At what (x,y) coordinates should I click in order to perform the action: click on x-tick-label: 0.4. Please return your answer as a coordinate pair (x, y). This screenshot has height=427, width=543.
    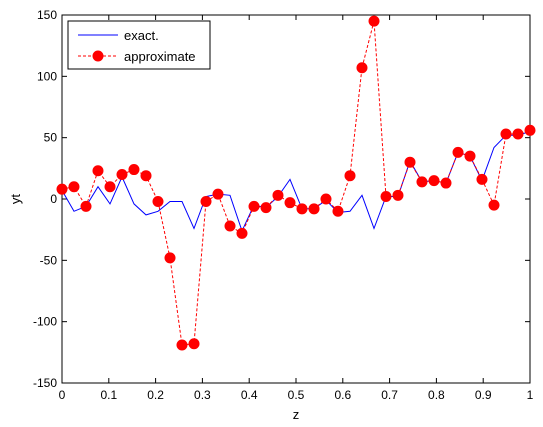
    Looking at the image, I should click on (249, 395).